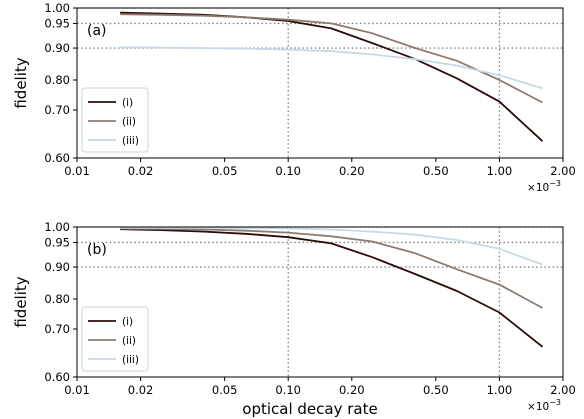  What do you see at coordinates (57, 377) in the screenshot?
I see `panel-b-ytick-label: 0.60` at bounding box center [57, 377].